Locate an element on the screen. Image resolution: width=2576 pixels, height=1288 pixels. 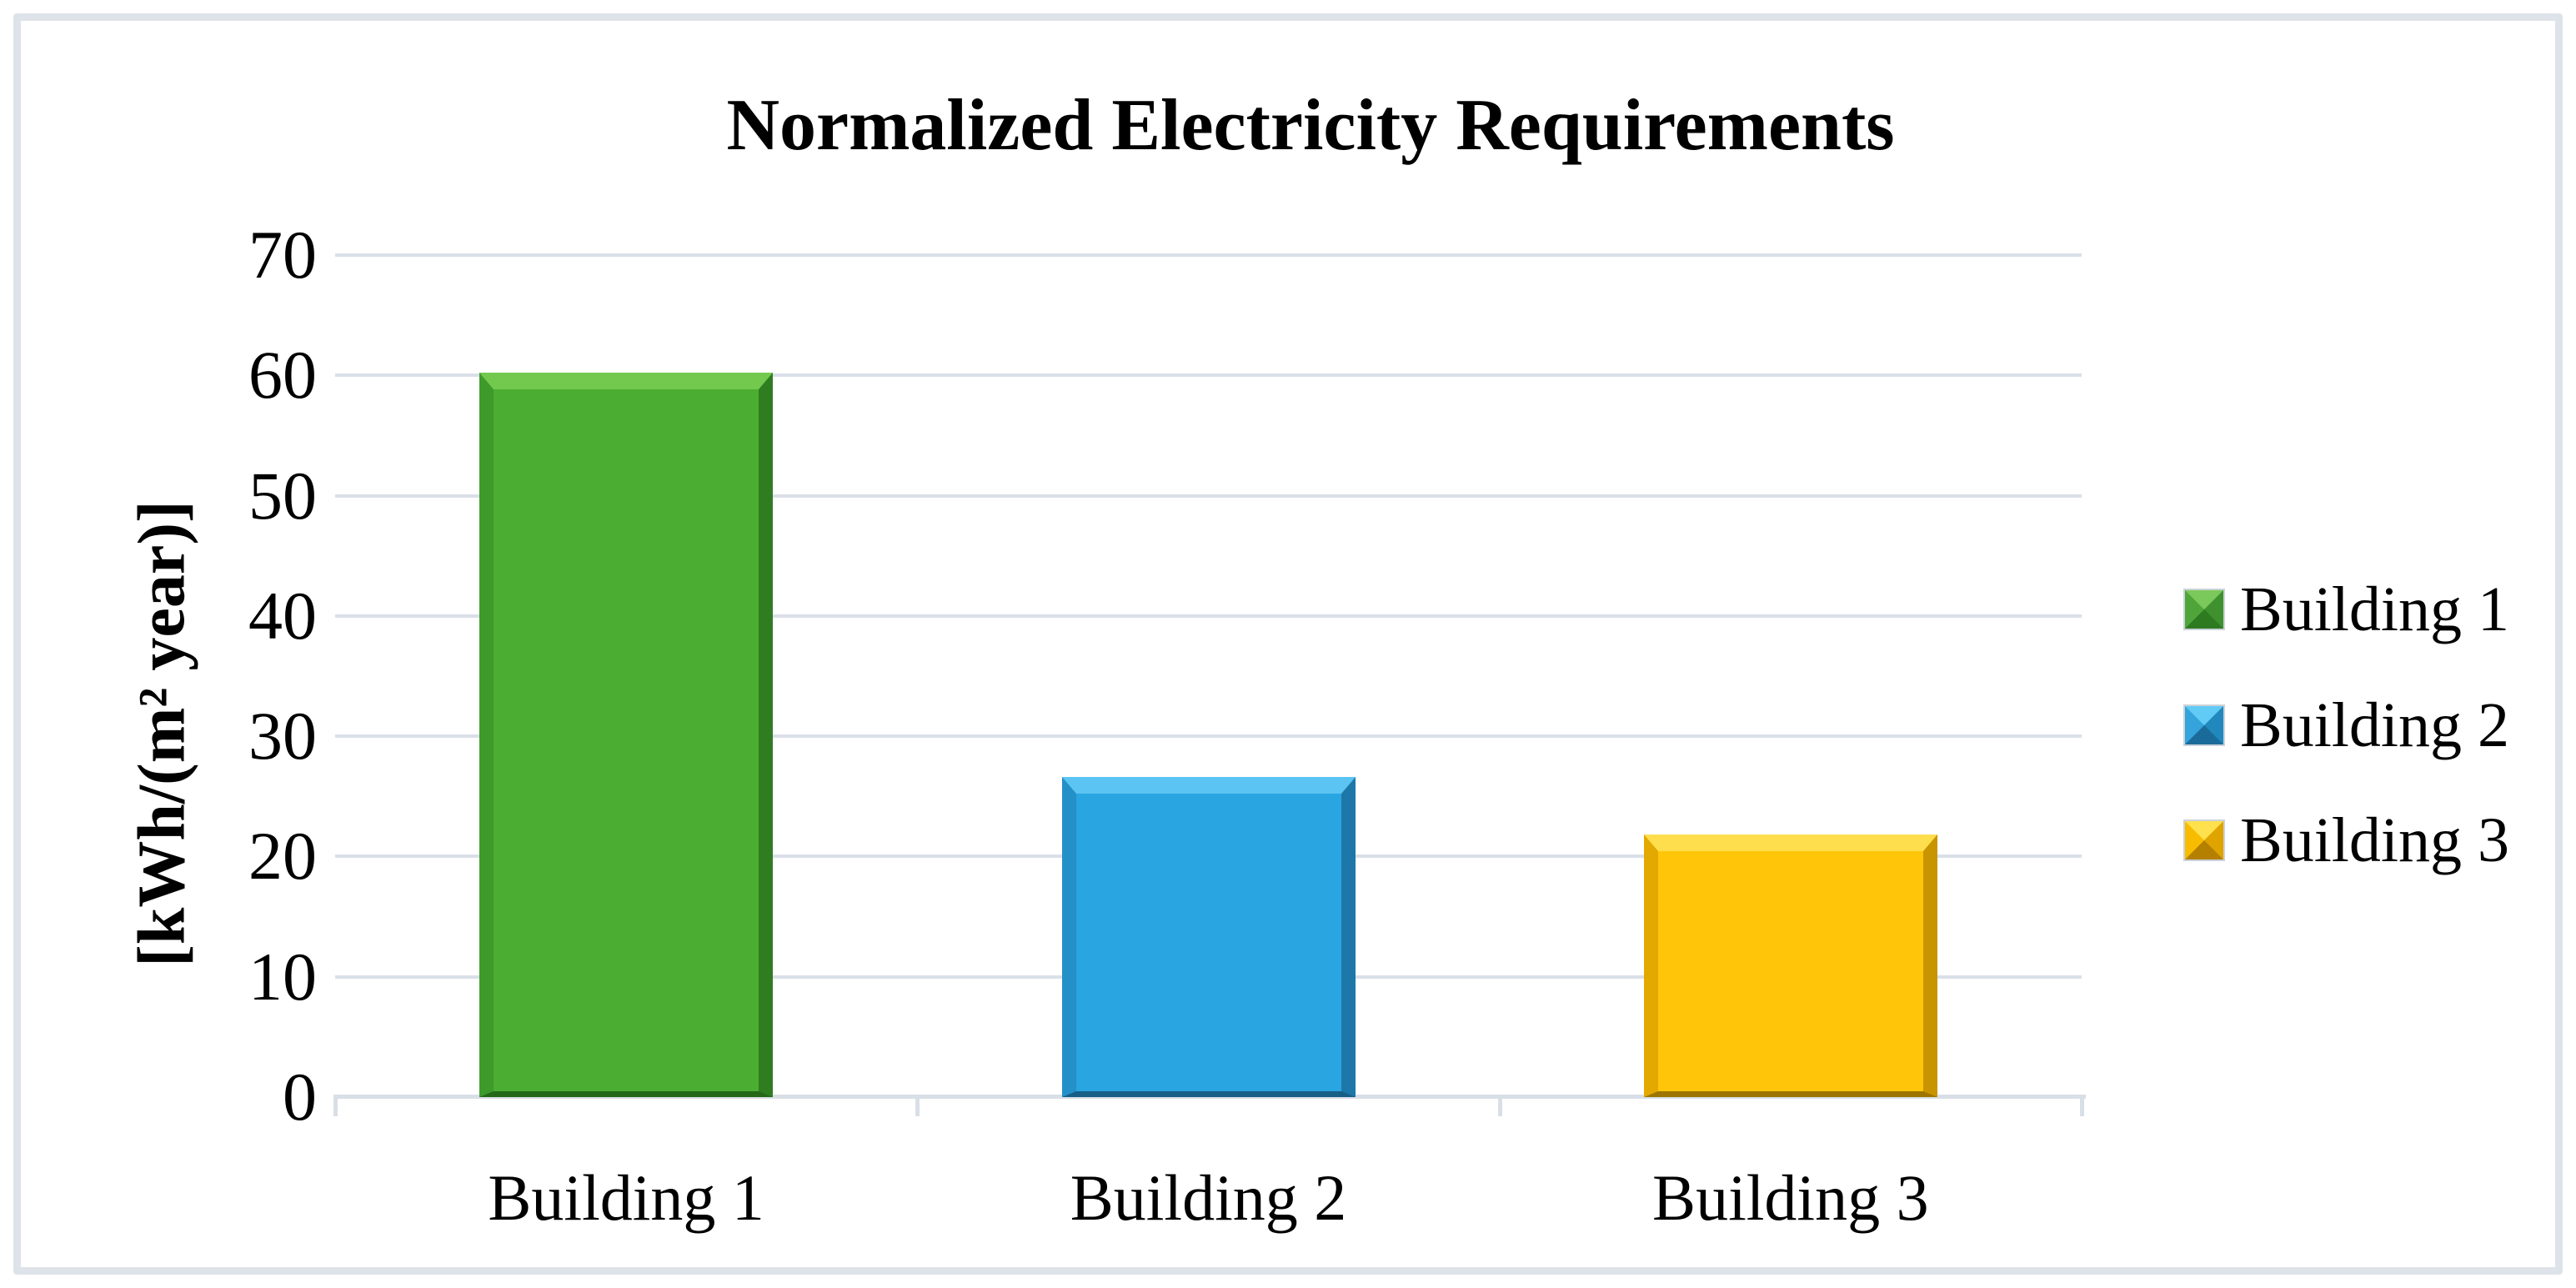
legend-item-building-2: Building 2 is located at coordinates (2346, 725).